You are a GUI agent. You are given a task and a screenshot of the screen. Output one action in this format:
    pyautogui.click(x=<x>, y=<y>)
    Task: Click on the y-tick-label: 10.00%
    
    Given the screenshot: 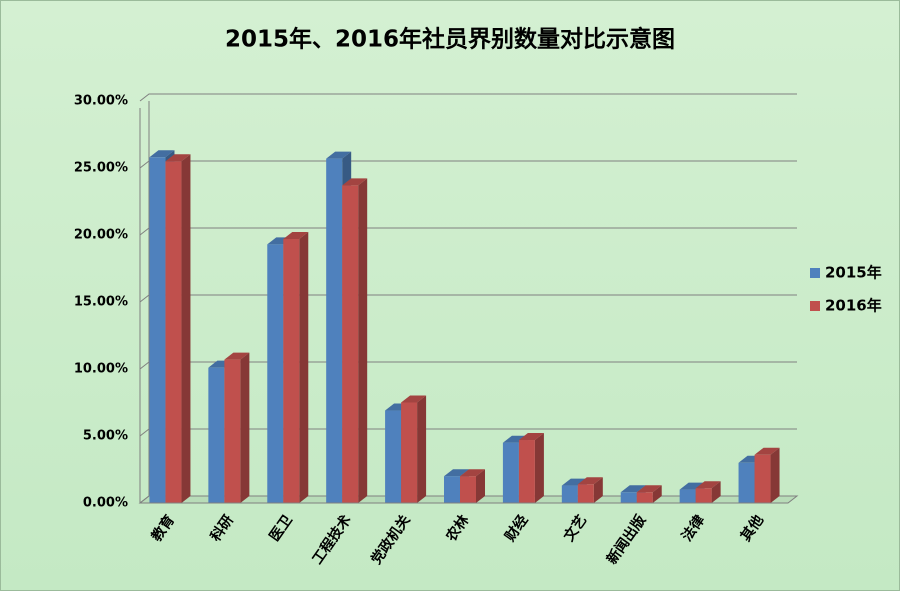 What is the action you would take?
    pyautogui.click(x=101, y=369)
    